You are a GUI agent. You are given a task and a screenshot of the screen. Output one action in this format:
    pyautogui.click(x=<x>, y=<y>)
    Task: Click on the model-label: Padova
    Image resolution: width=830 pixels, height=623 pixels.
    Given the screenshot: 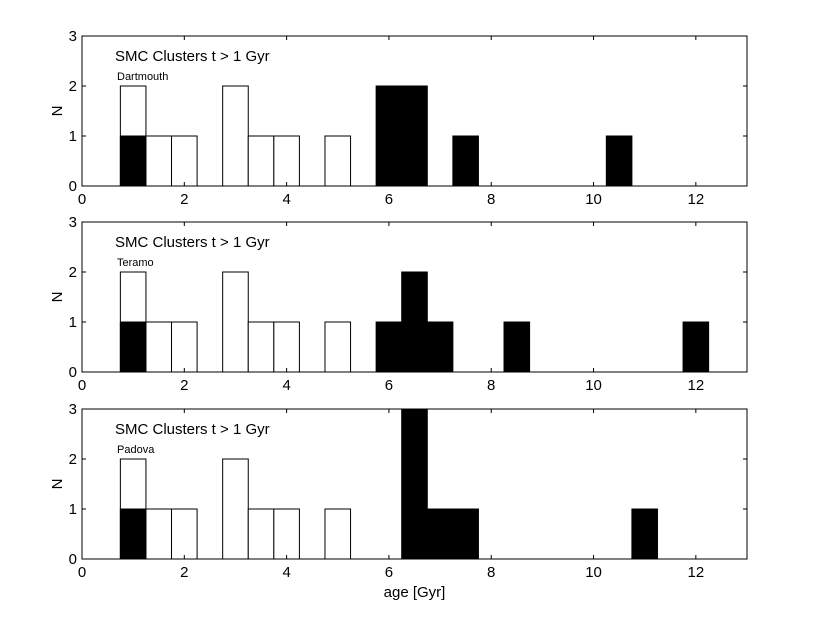 What is the action you would take?
    pyautogui.click(x=136, y=450)
    